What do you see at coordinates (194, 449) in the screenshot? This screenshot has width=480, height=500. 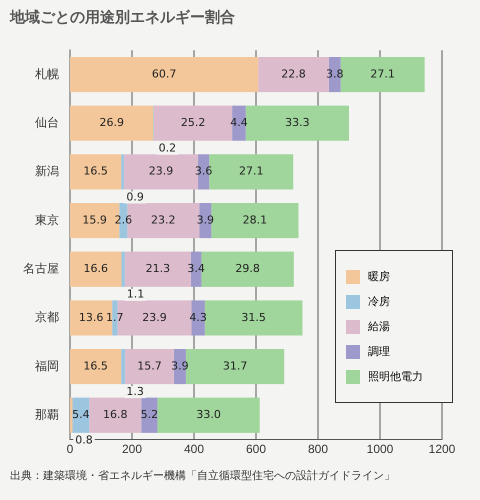 I see `x2-tick-label: 400` at bounding box center [194, 449].